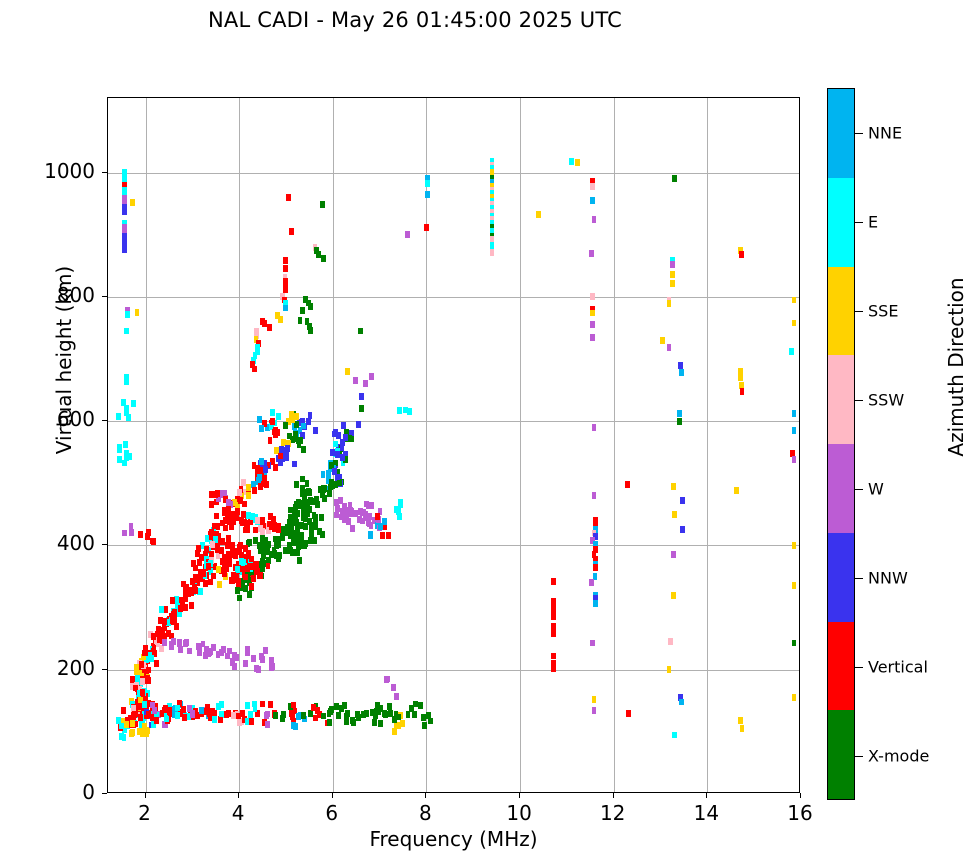 This screenshot has width=972, height=865. What do you see at coordinates (425, 813) in the screenshot?
I see `x-tick-label: 8` at bounding box center [425, 813].